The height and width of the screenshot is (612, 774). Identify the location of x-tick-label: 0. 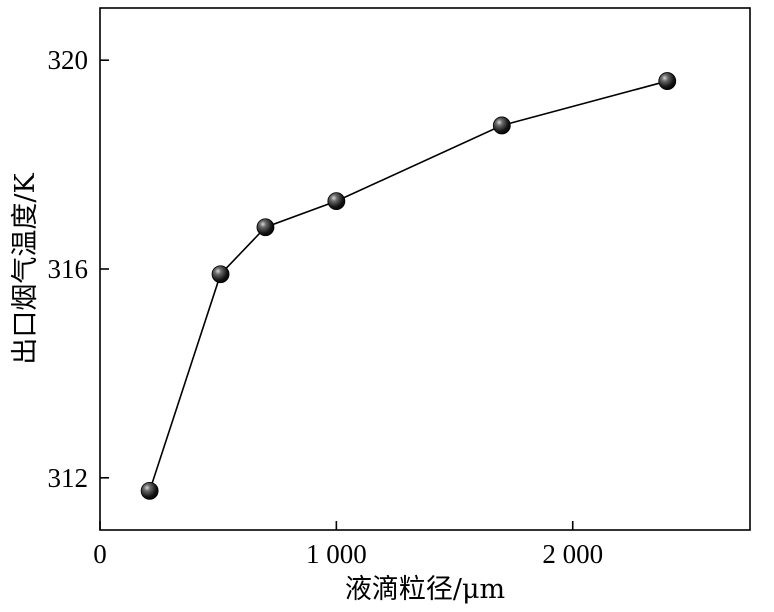
(100, 554).